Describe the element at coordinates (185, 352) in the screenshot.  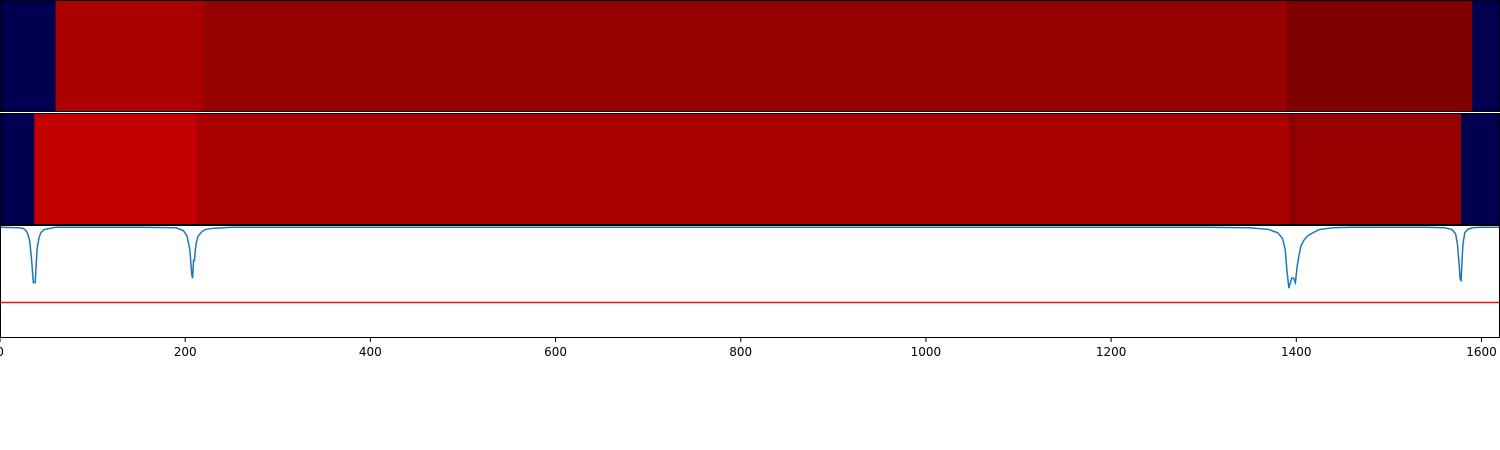
I see `x-tick-label-1: 200` at that location.